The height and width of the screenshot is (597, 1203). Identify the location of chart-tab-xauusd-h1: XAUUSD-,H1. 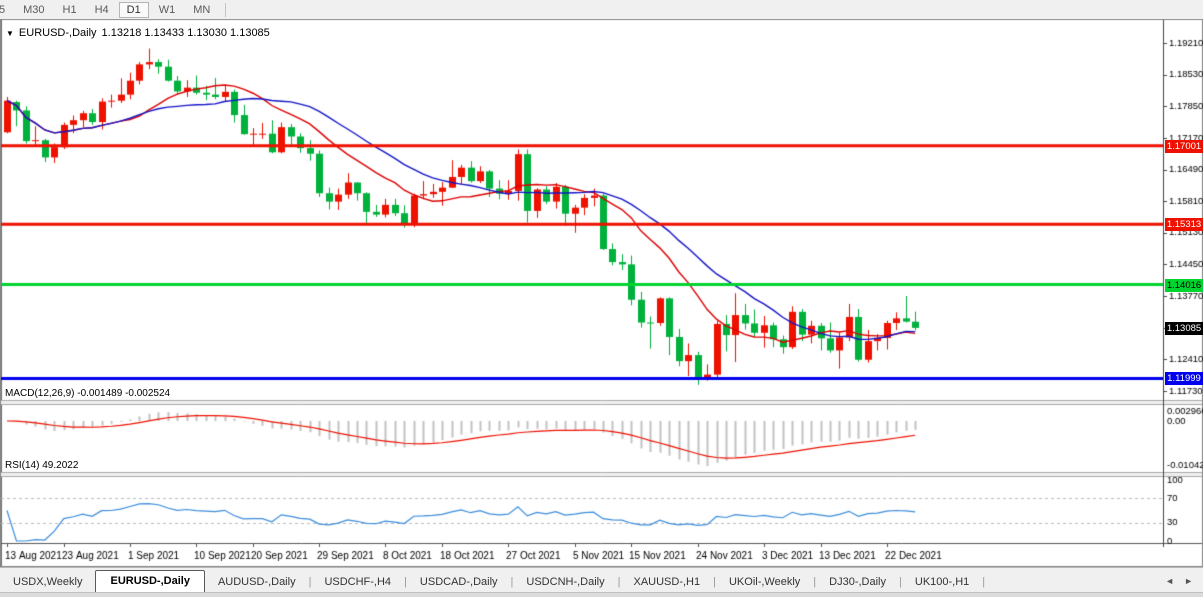
(667, 582).